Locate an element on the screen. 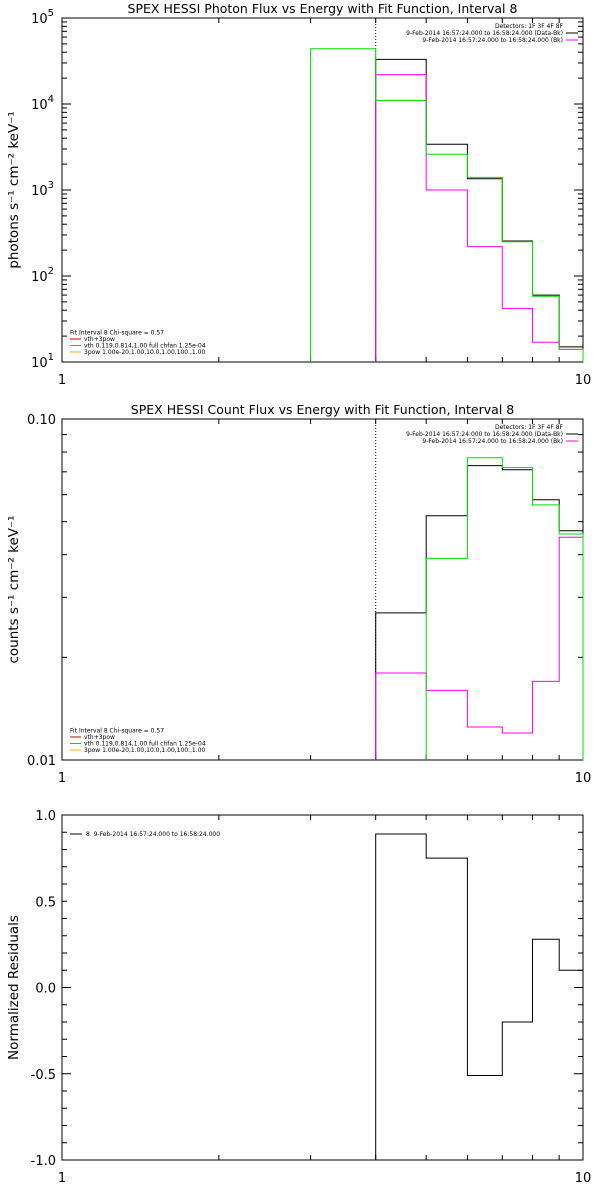 The height and width of the screenshot is (1200, 600). y-tick-label: 0.10 is located at coordinates (41, 420).